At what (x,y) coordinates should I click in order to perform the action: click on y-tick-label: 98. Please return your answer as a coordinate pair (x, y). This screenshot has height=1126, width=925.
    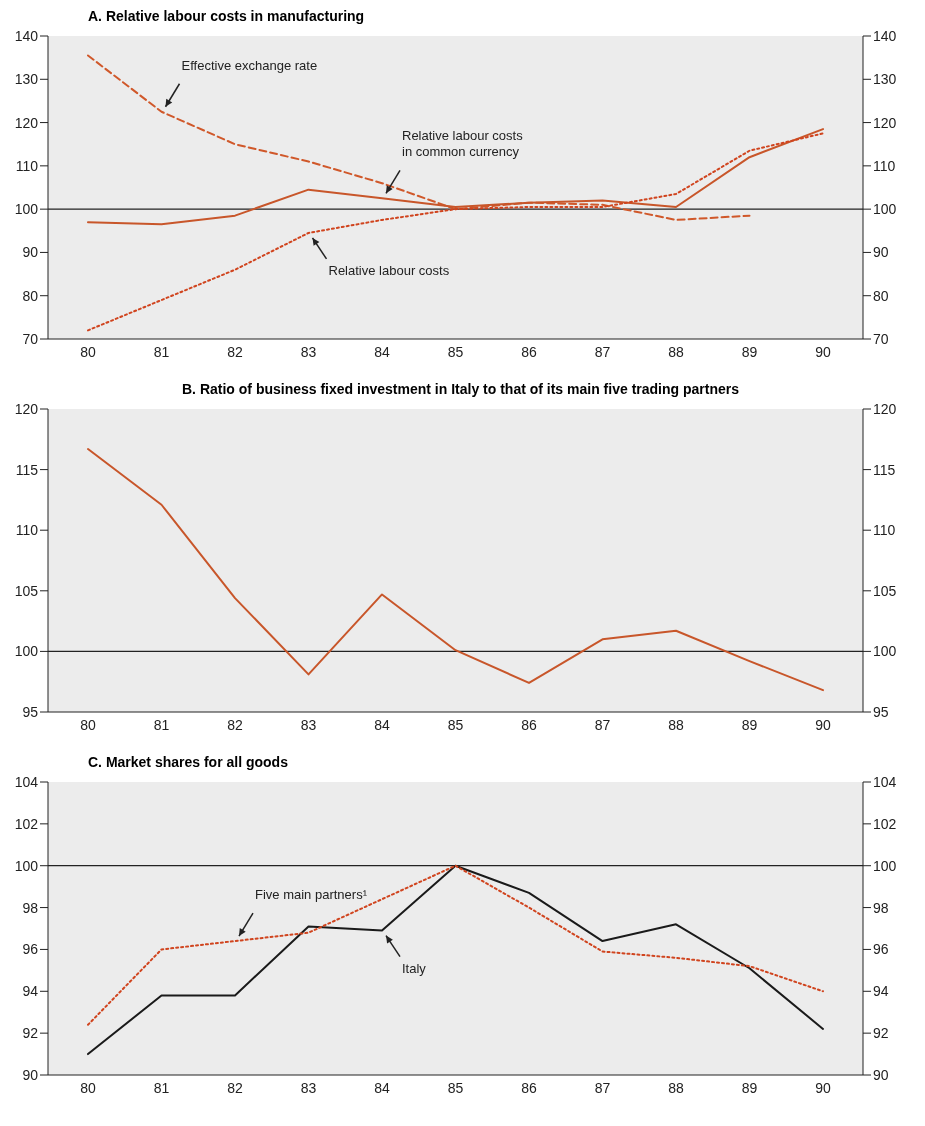
    Looking at the image, I should click on (30, 907).